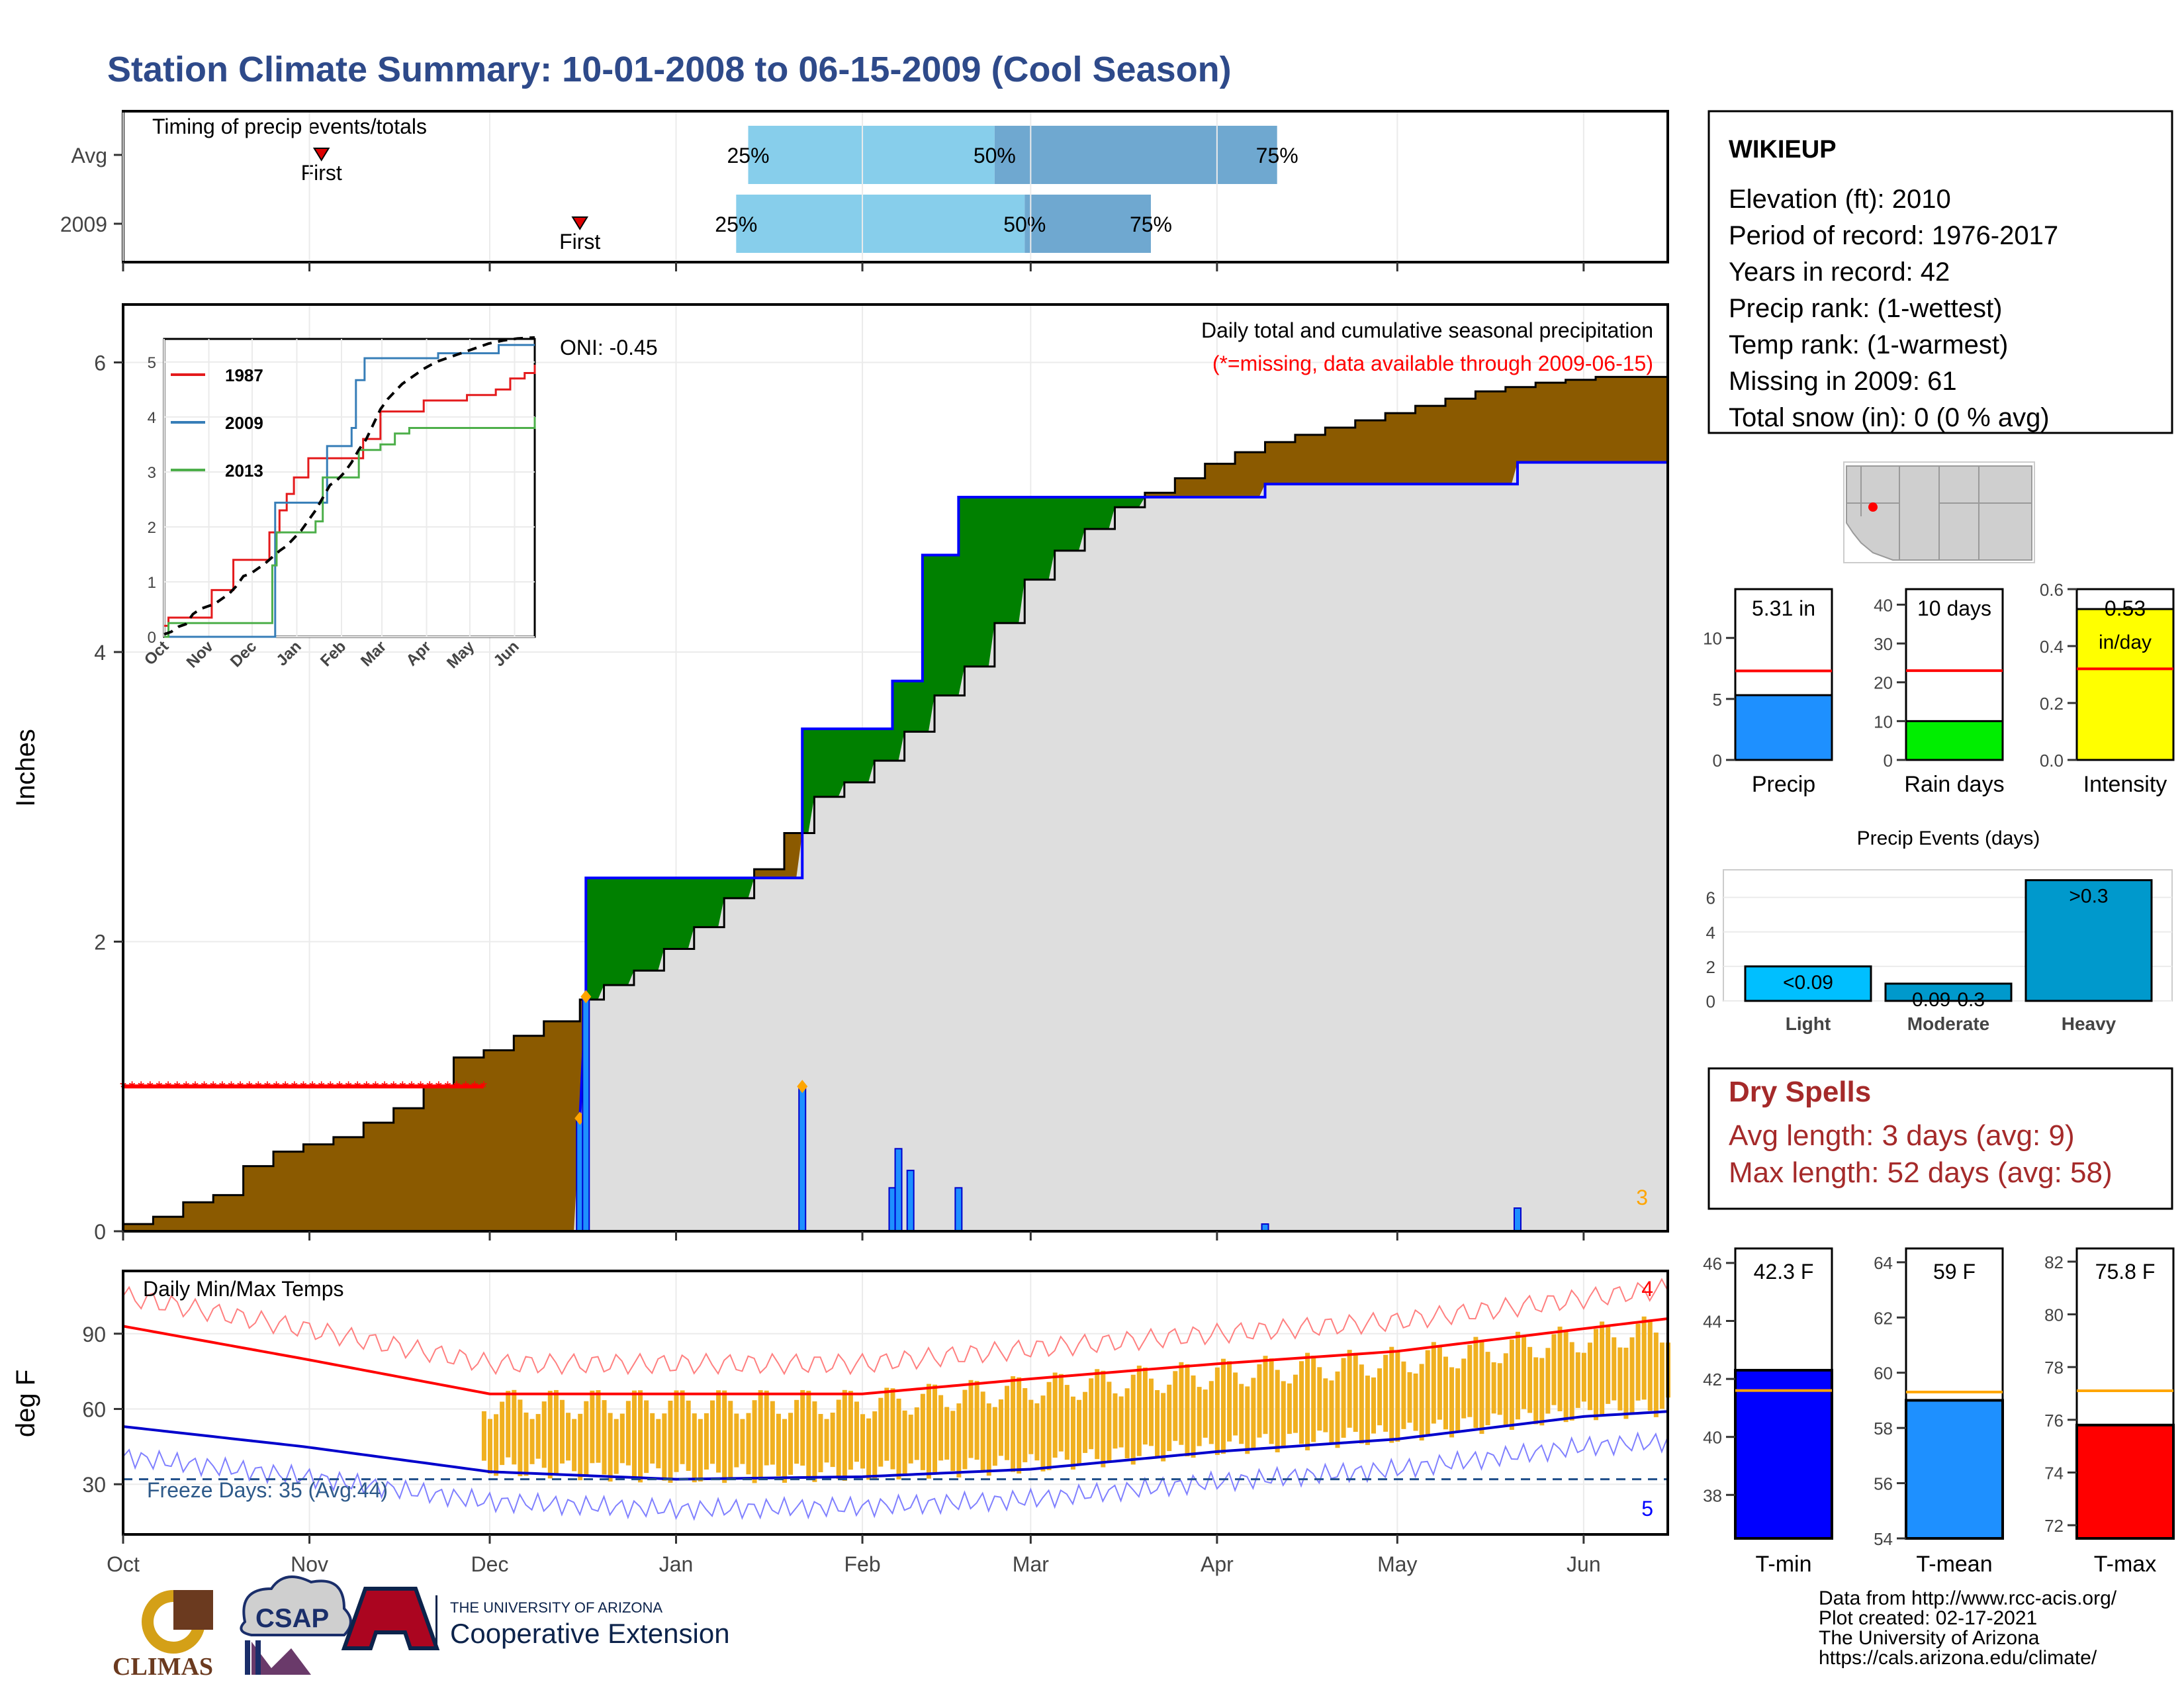 This screenshot has width=2184, height=1688. What do you see at coordinates (556, 1607) in the screenshot?
I see `ua-top-text: THE UNIVERSITY OF ARIZONA` at bounding box center [556, 1607].